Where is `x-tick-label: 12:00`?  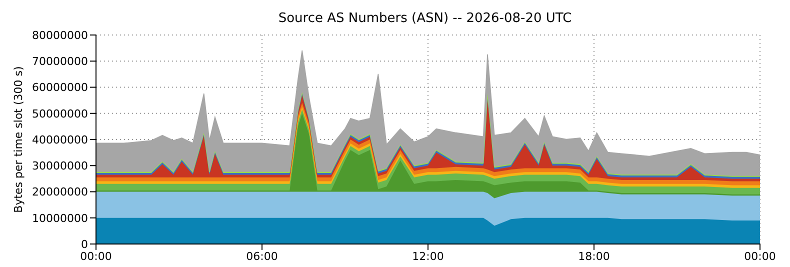 x-tick-label: 12:00 is located at coordinates (428, 256).